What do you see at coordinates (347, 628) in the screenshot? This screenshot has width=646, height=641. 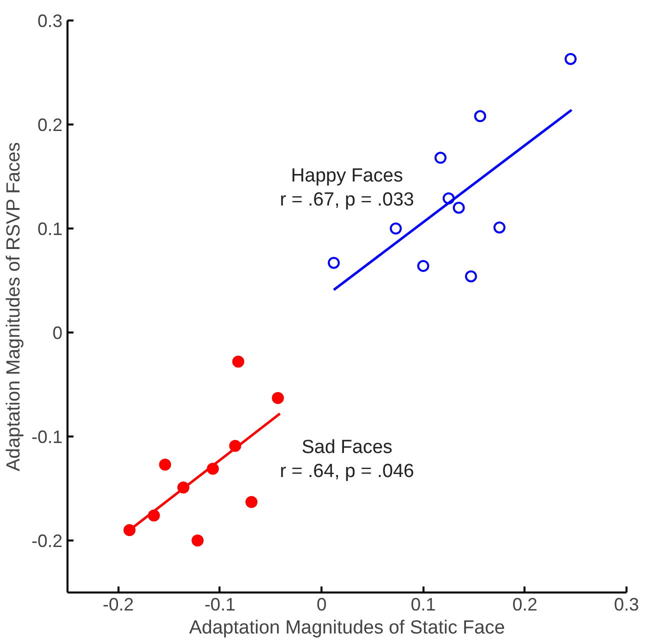 I see `x-axis-title: Adaptation Magnitudes of Static Face` at bounding box center [347, 628].